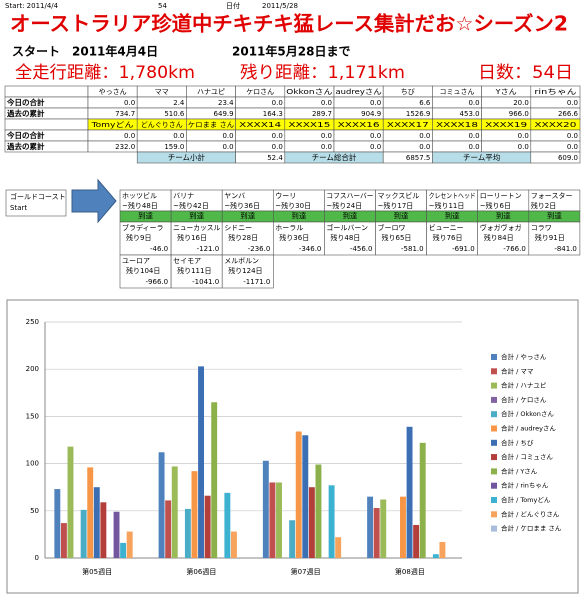  Describe the element at coordinates (187, 261) in the screenshot. I see `place-name: セイモア` at that location.